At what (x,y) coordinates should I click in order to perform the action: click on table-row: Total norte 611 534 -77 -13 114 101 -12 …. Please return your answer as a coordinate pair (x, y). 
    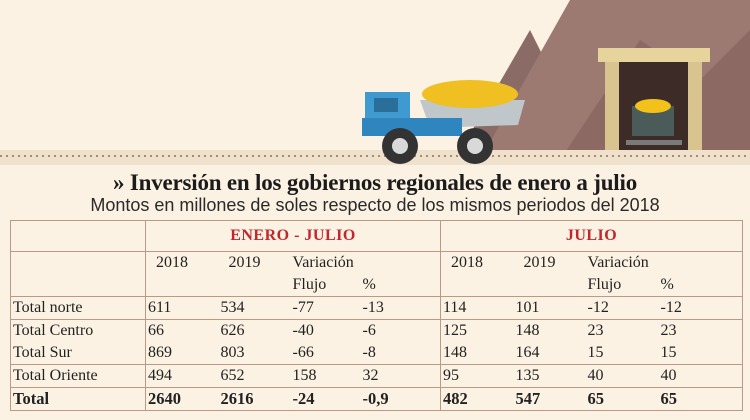
    Looking at the image, I should click on (376, 308).